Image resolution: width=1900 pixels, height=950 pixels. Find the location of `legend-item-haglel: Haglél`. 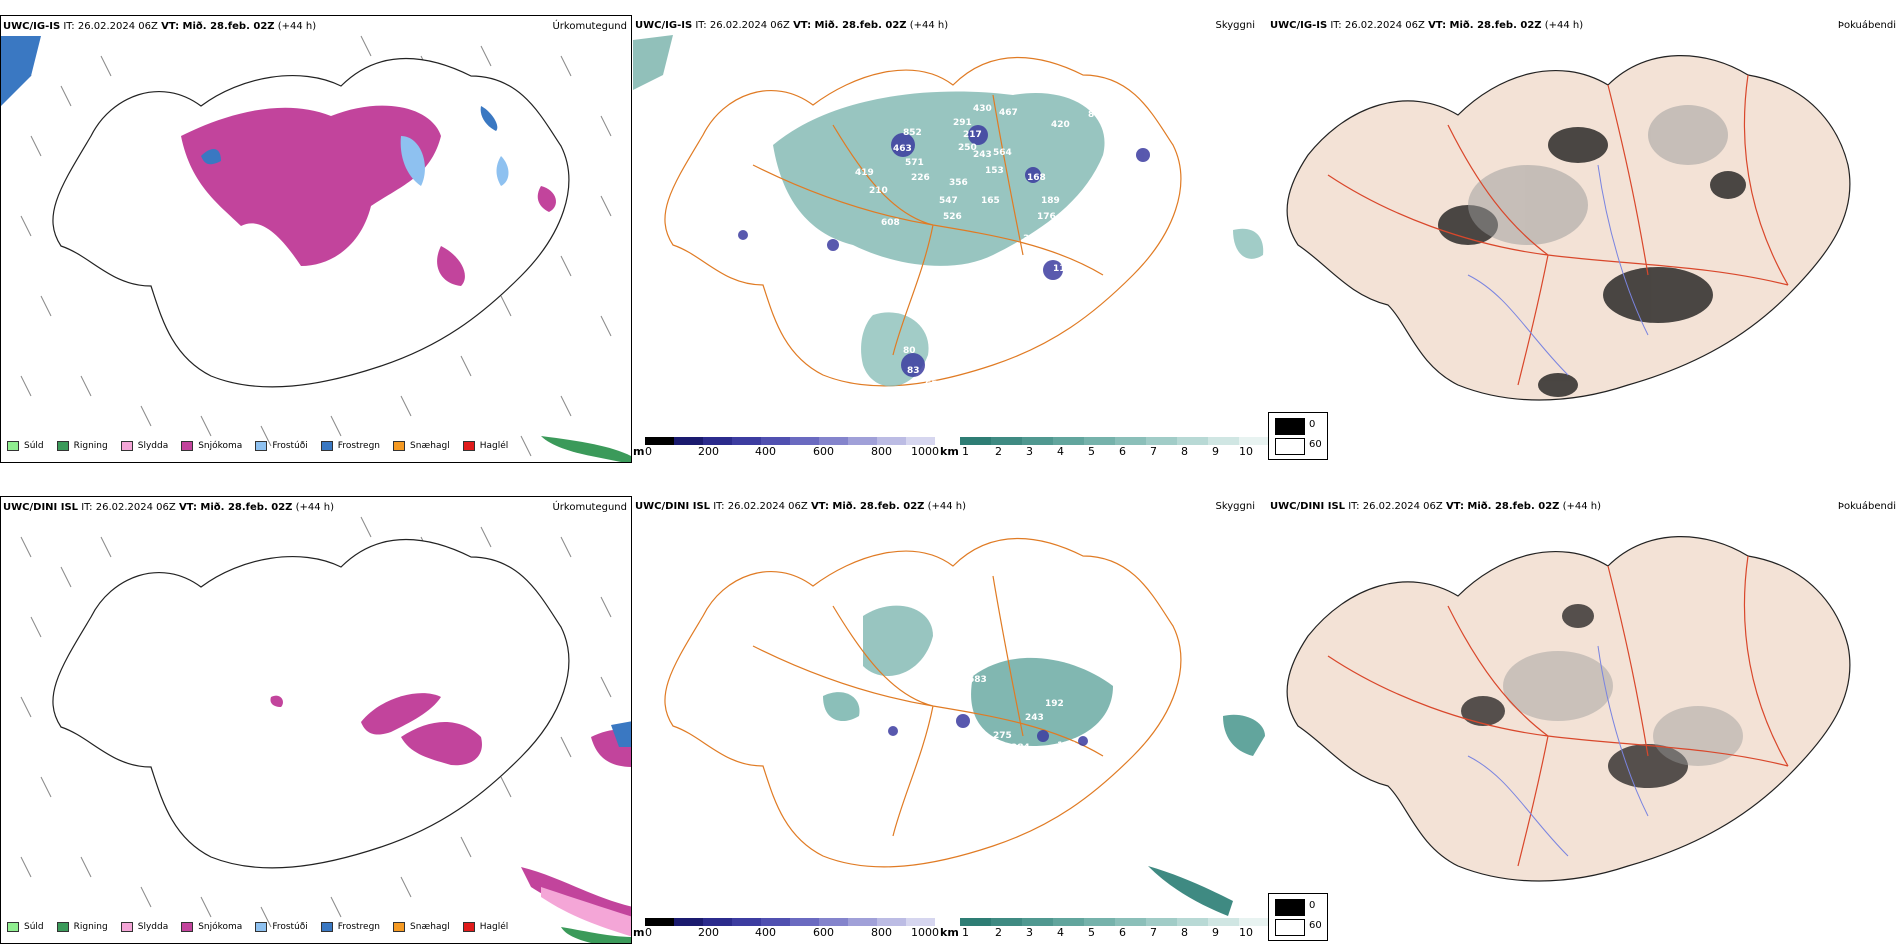

legend-item-haglel: Haglél is located at coordinates (485, 927).